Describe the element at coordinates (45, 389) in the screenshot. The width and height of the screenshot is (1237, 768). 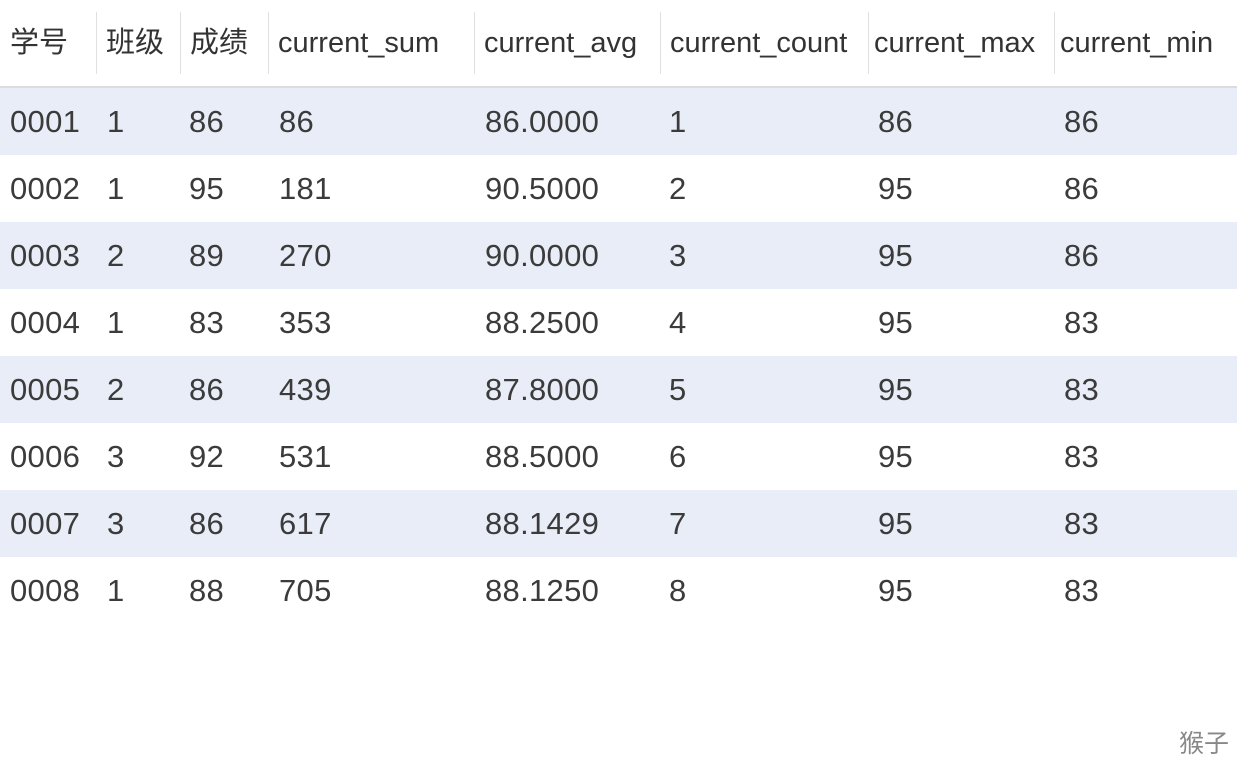
I see `cell-student-id: 0005` at that location.